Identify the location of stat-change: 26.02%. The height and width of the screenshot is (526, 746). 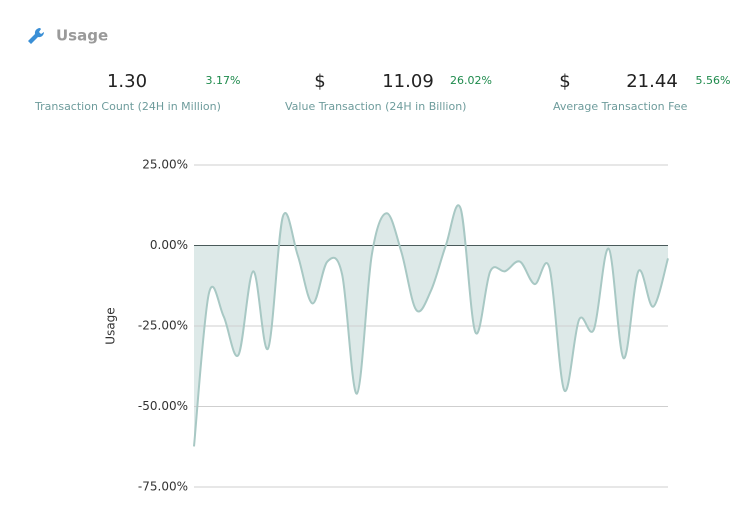
(471, 80).